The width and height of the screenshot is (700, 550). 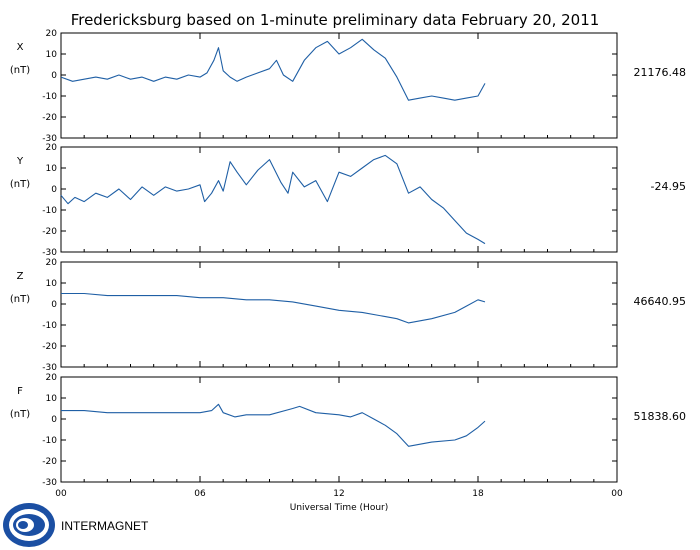 I want to click on y-tick-label-f: 20, so click(x=52, y=378).